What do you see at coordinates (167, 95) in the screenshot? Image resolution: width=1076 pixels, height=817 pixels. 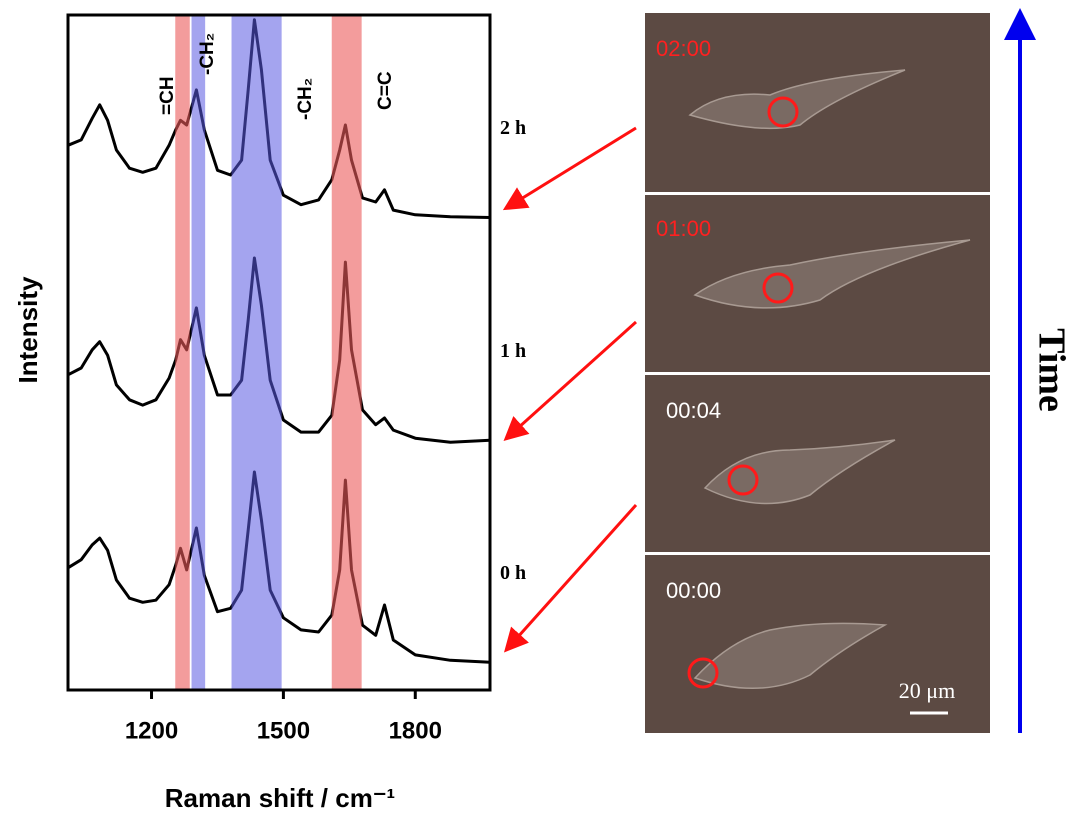 I see `band-label: =CH` at bounding box center [167, 95].